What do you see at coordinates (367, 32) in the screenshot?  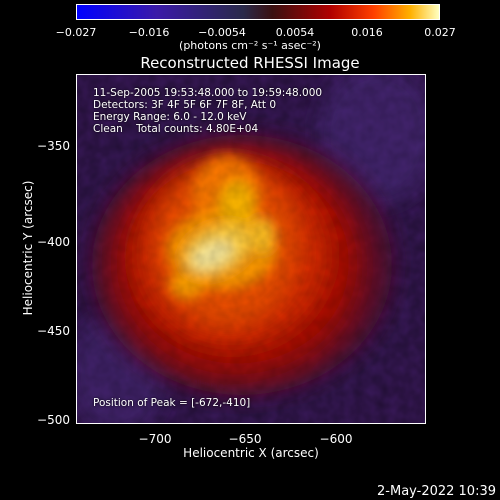 I see `colorbar-tick: 0.016` at bounding box center [367, 32].